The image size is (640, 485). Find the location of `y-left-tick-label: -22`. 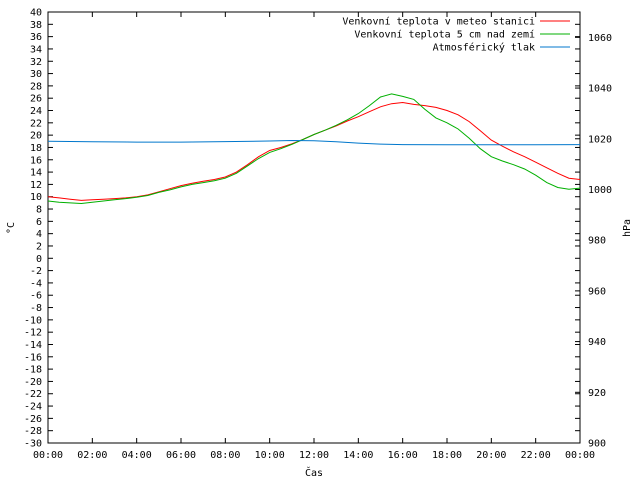

y-left-tick-label: -22 is located at coordinates (33, 394).